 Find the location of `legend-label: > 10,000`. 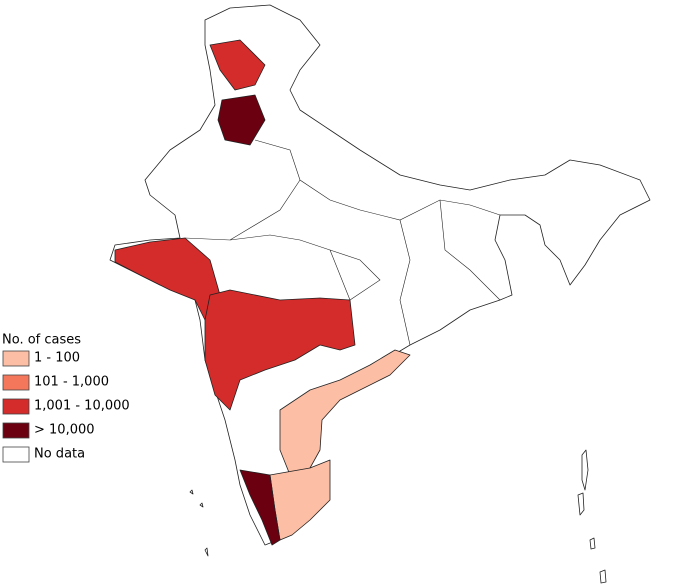

legend-label: > 10,000 is located at coordinates (64, 430).